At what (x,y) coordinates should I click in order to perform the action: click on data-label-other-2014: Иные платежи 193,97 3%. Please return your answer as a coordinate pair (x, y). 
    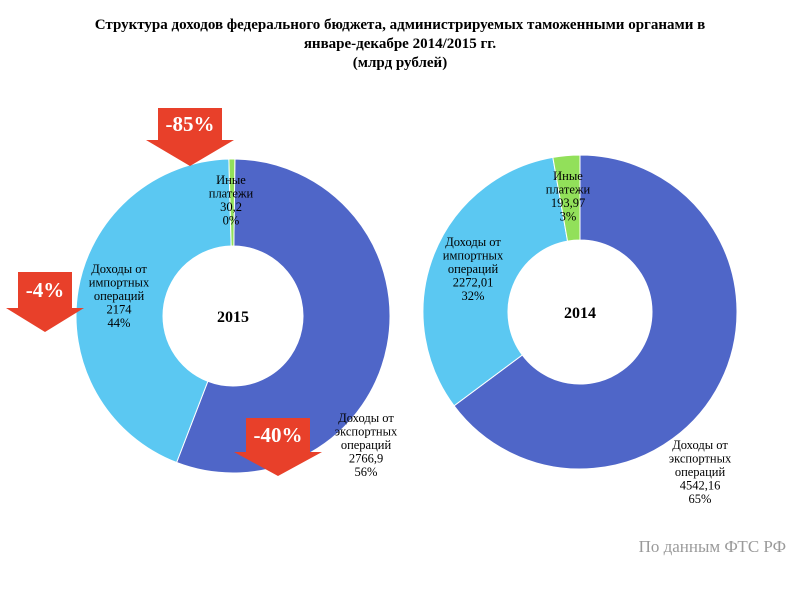
    Looking at the image, I should click on (568, 196).